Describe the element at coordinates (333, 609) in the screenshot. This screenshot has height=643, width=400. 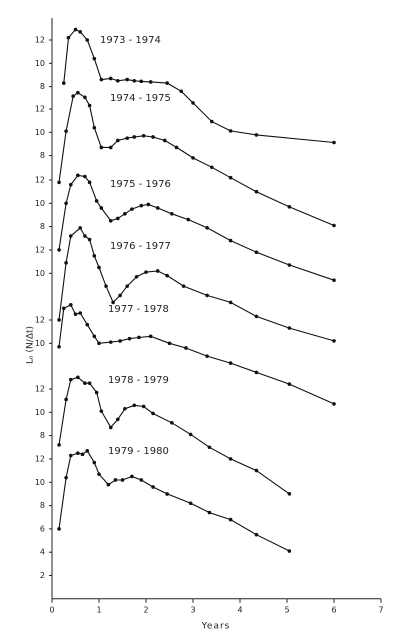
I see `x-tick-label: 6` at that location.